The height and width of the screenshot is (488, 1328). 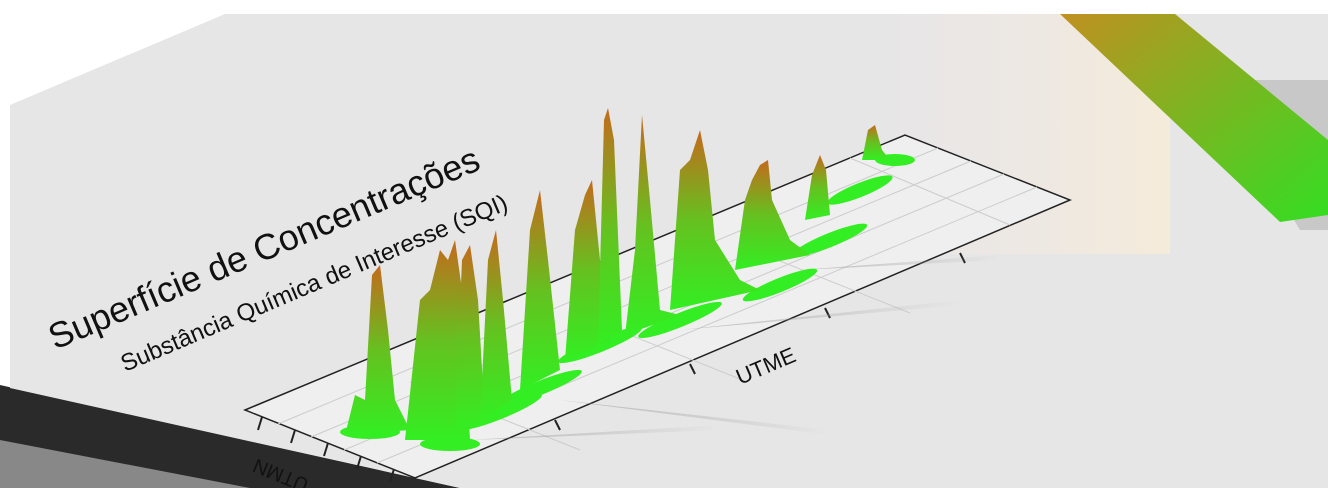 What do you see at coordinates (125, 464) in the screenshot?
I see `slab-side` at bounding box center [125, 464].